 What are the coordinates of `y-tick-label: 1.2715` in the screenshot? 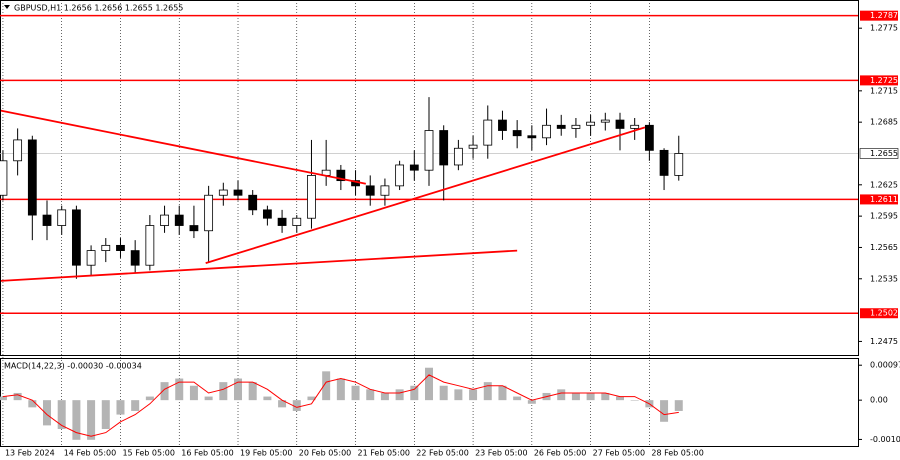 It's located at (884, 90).